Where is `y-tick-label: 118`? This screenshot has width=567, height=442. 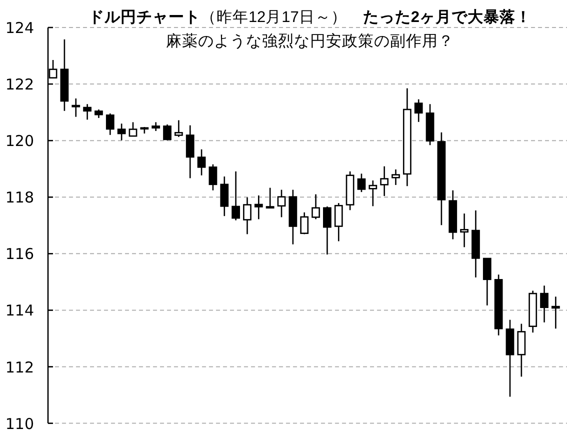 y-tick-label: 118 is located at coordinates (19, 197).